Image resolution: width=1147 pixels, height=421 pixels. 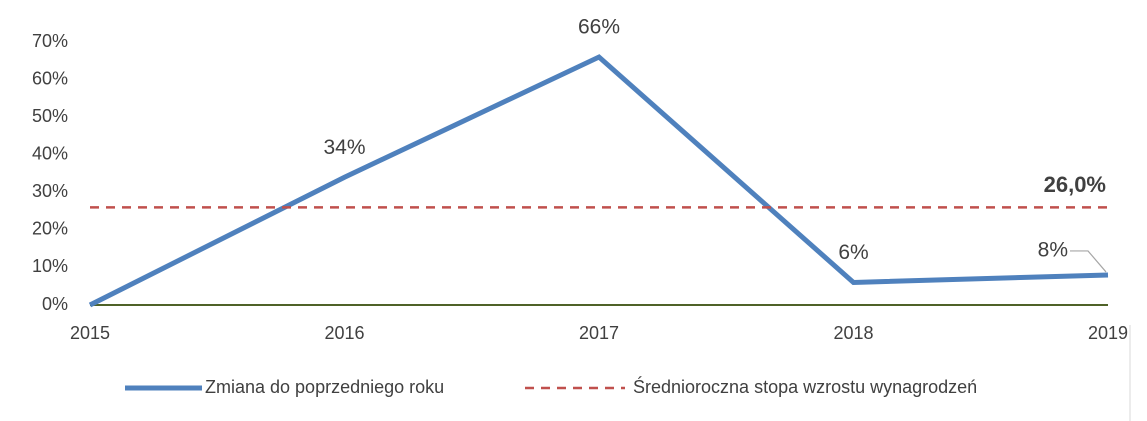 What do you see at coordinates (50, 78) in the screenshot?
I see `y-tick-label: 60%` at bounding box center [50, 78].